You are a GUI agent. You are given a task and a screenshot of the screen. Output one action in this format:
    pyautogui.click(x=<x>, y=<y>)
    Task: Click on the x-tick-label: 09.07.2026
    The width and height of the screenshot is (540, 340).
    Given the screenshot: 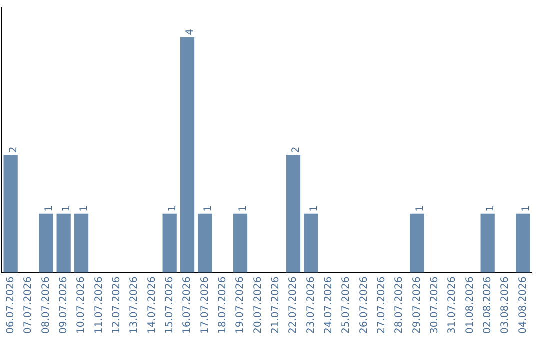 What is the action you would take?
    pyautogui.click(x=64, y=305)
    